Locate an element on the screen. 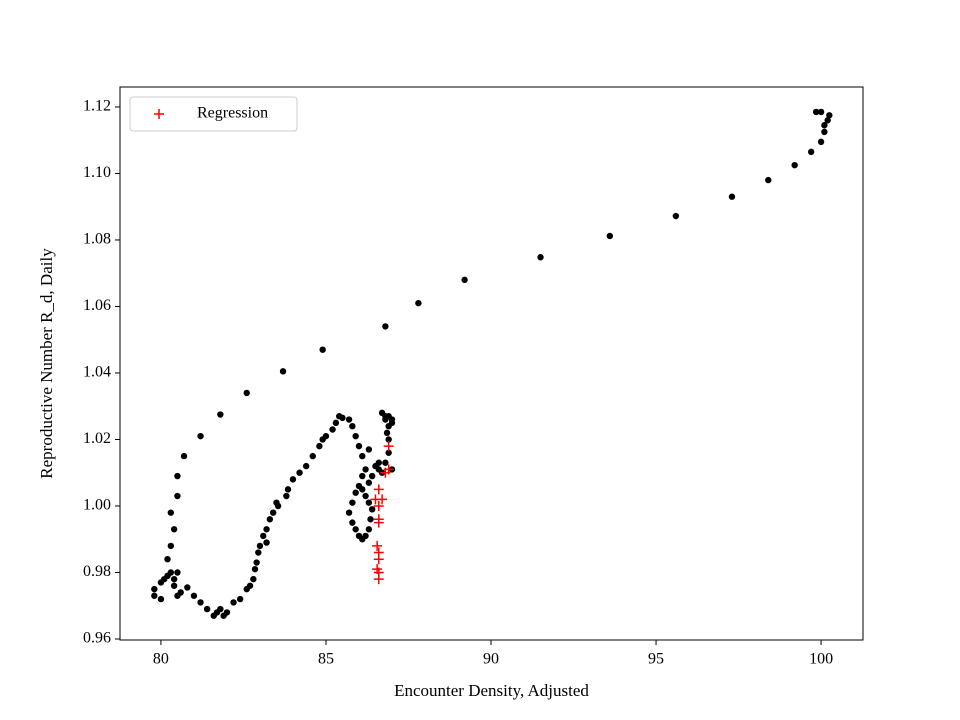 The width and height of the screenshot is (960, 720). y-tick-label: 1.08 is located at coordinates (97, 239).